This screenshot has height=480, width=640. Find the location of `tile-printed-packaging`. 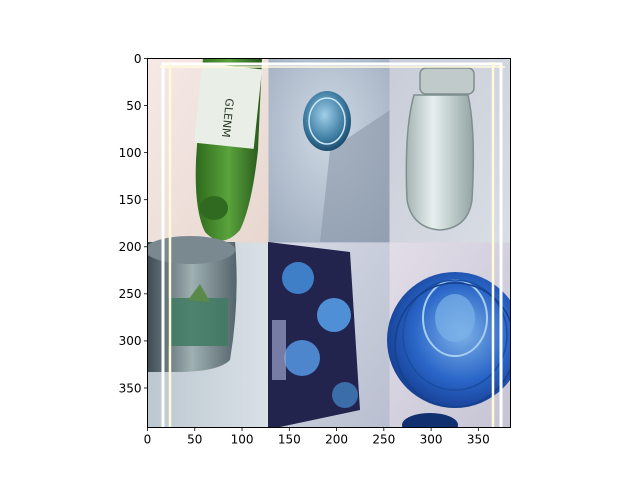

tile-printed-packaging is located at coordinates (329, 335).